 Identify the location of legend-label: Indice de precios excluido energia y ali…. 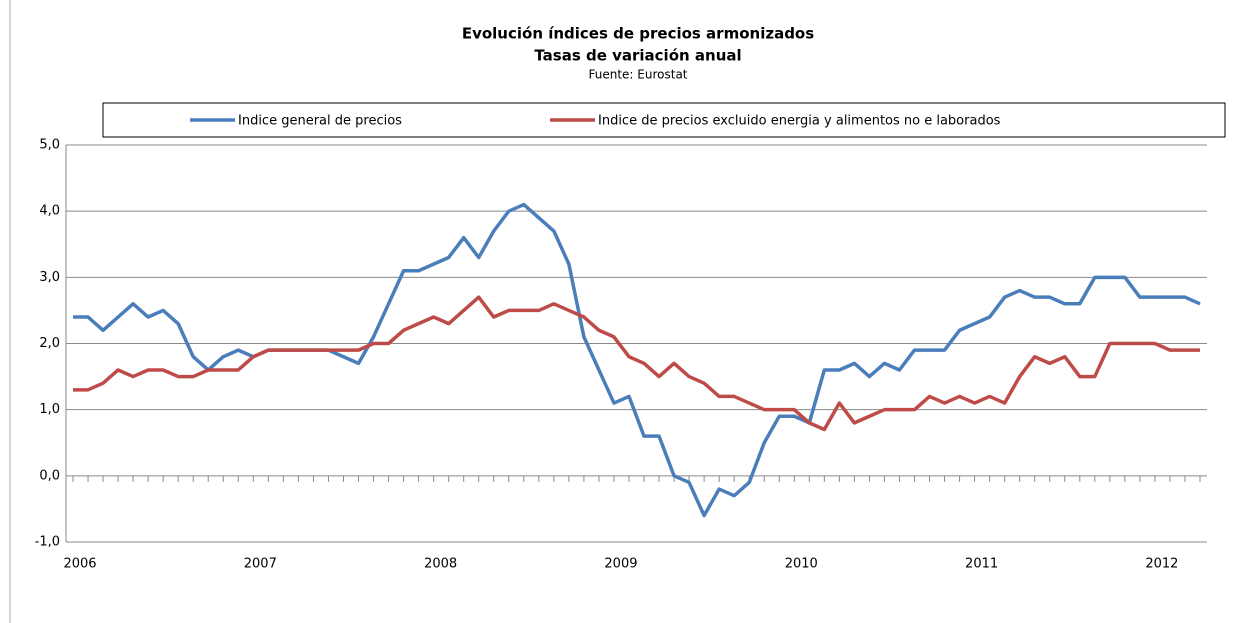
(799, 121).